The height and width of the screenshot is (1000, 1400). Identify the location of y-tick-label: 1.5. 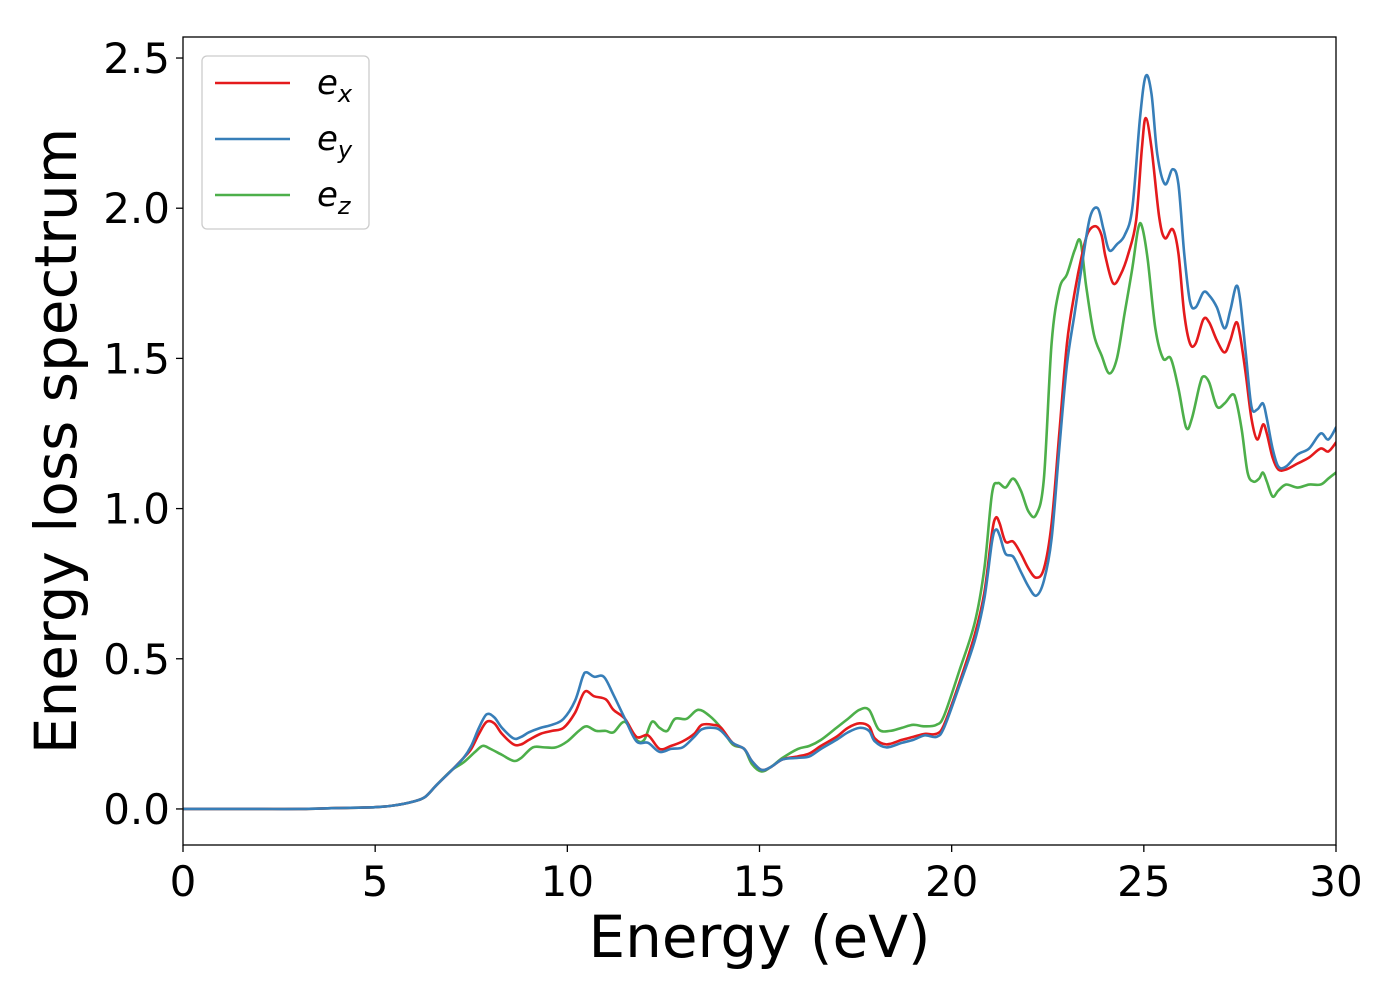
(136, 358).